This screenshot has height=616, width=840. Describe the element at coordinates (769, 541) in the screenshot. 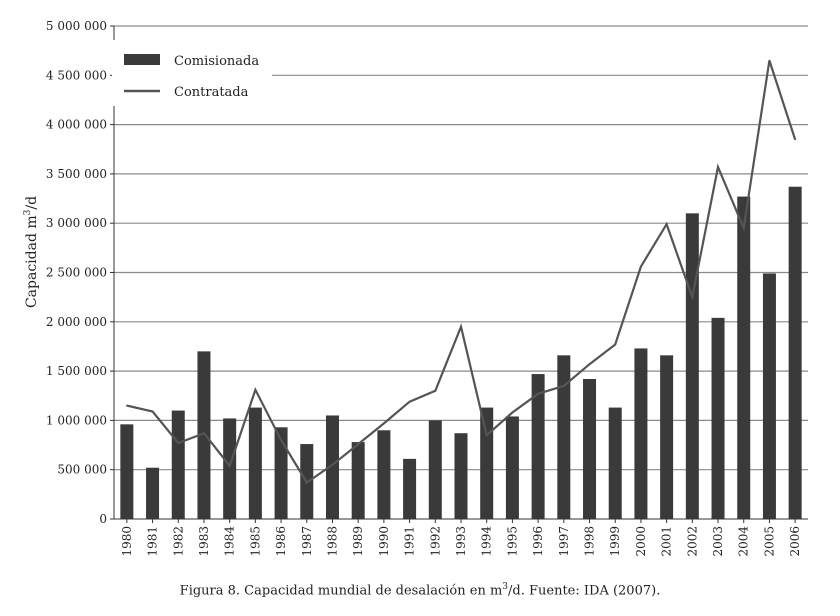

I see `x-tick-label: 2005` at that location.